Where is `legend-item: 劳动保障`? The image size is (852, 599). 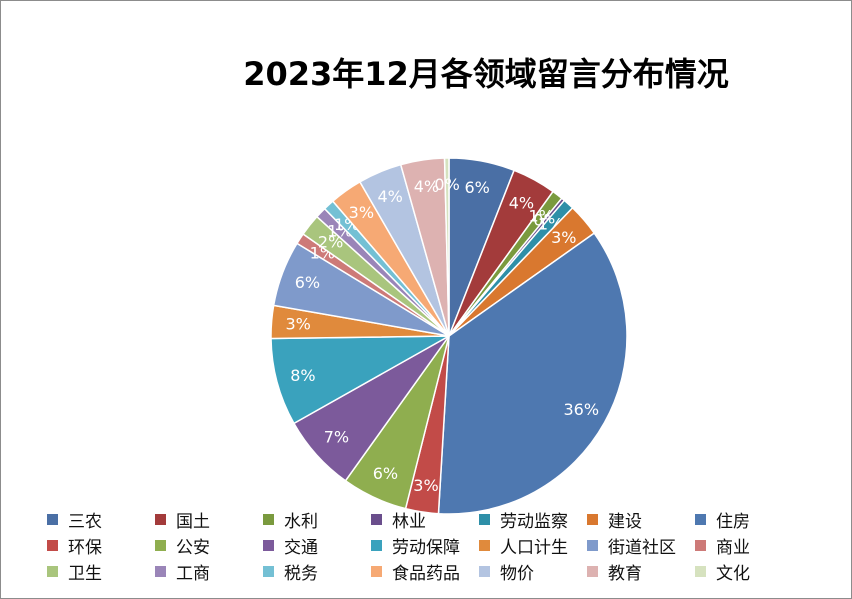 legend-item: 劳动保障 is located at coordinates (425, 546).